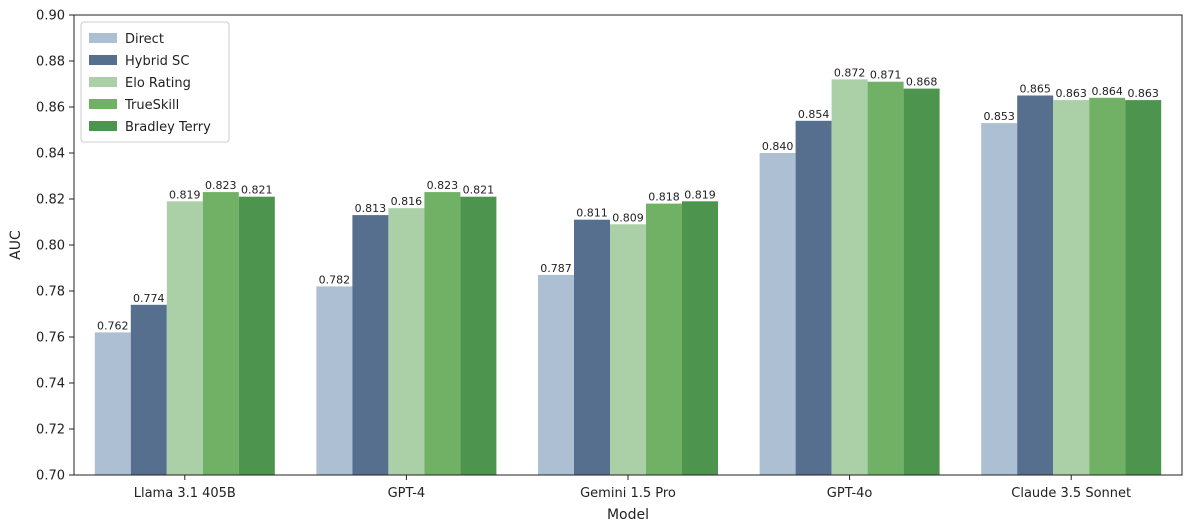 The height and width of the screenshot is (523, 1198). Describe the element at coordinates (144, 39) in the screenshot. I see `legend-label: Direct` at that location.